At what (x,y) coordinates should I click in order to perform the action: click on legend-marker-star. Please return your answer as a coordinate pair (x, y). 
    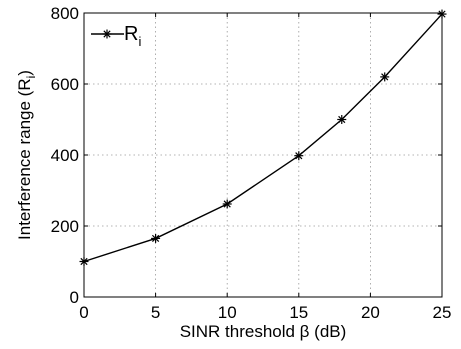
    Looking at the image, I should click on (107, 34).